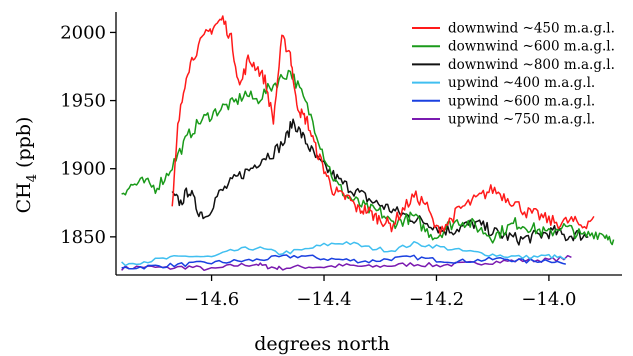 This screenshot has width=633, height=356. I want to click on x-tick-label: −14.4, so click(323, 299).